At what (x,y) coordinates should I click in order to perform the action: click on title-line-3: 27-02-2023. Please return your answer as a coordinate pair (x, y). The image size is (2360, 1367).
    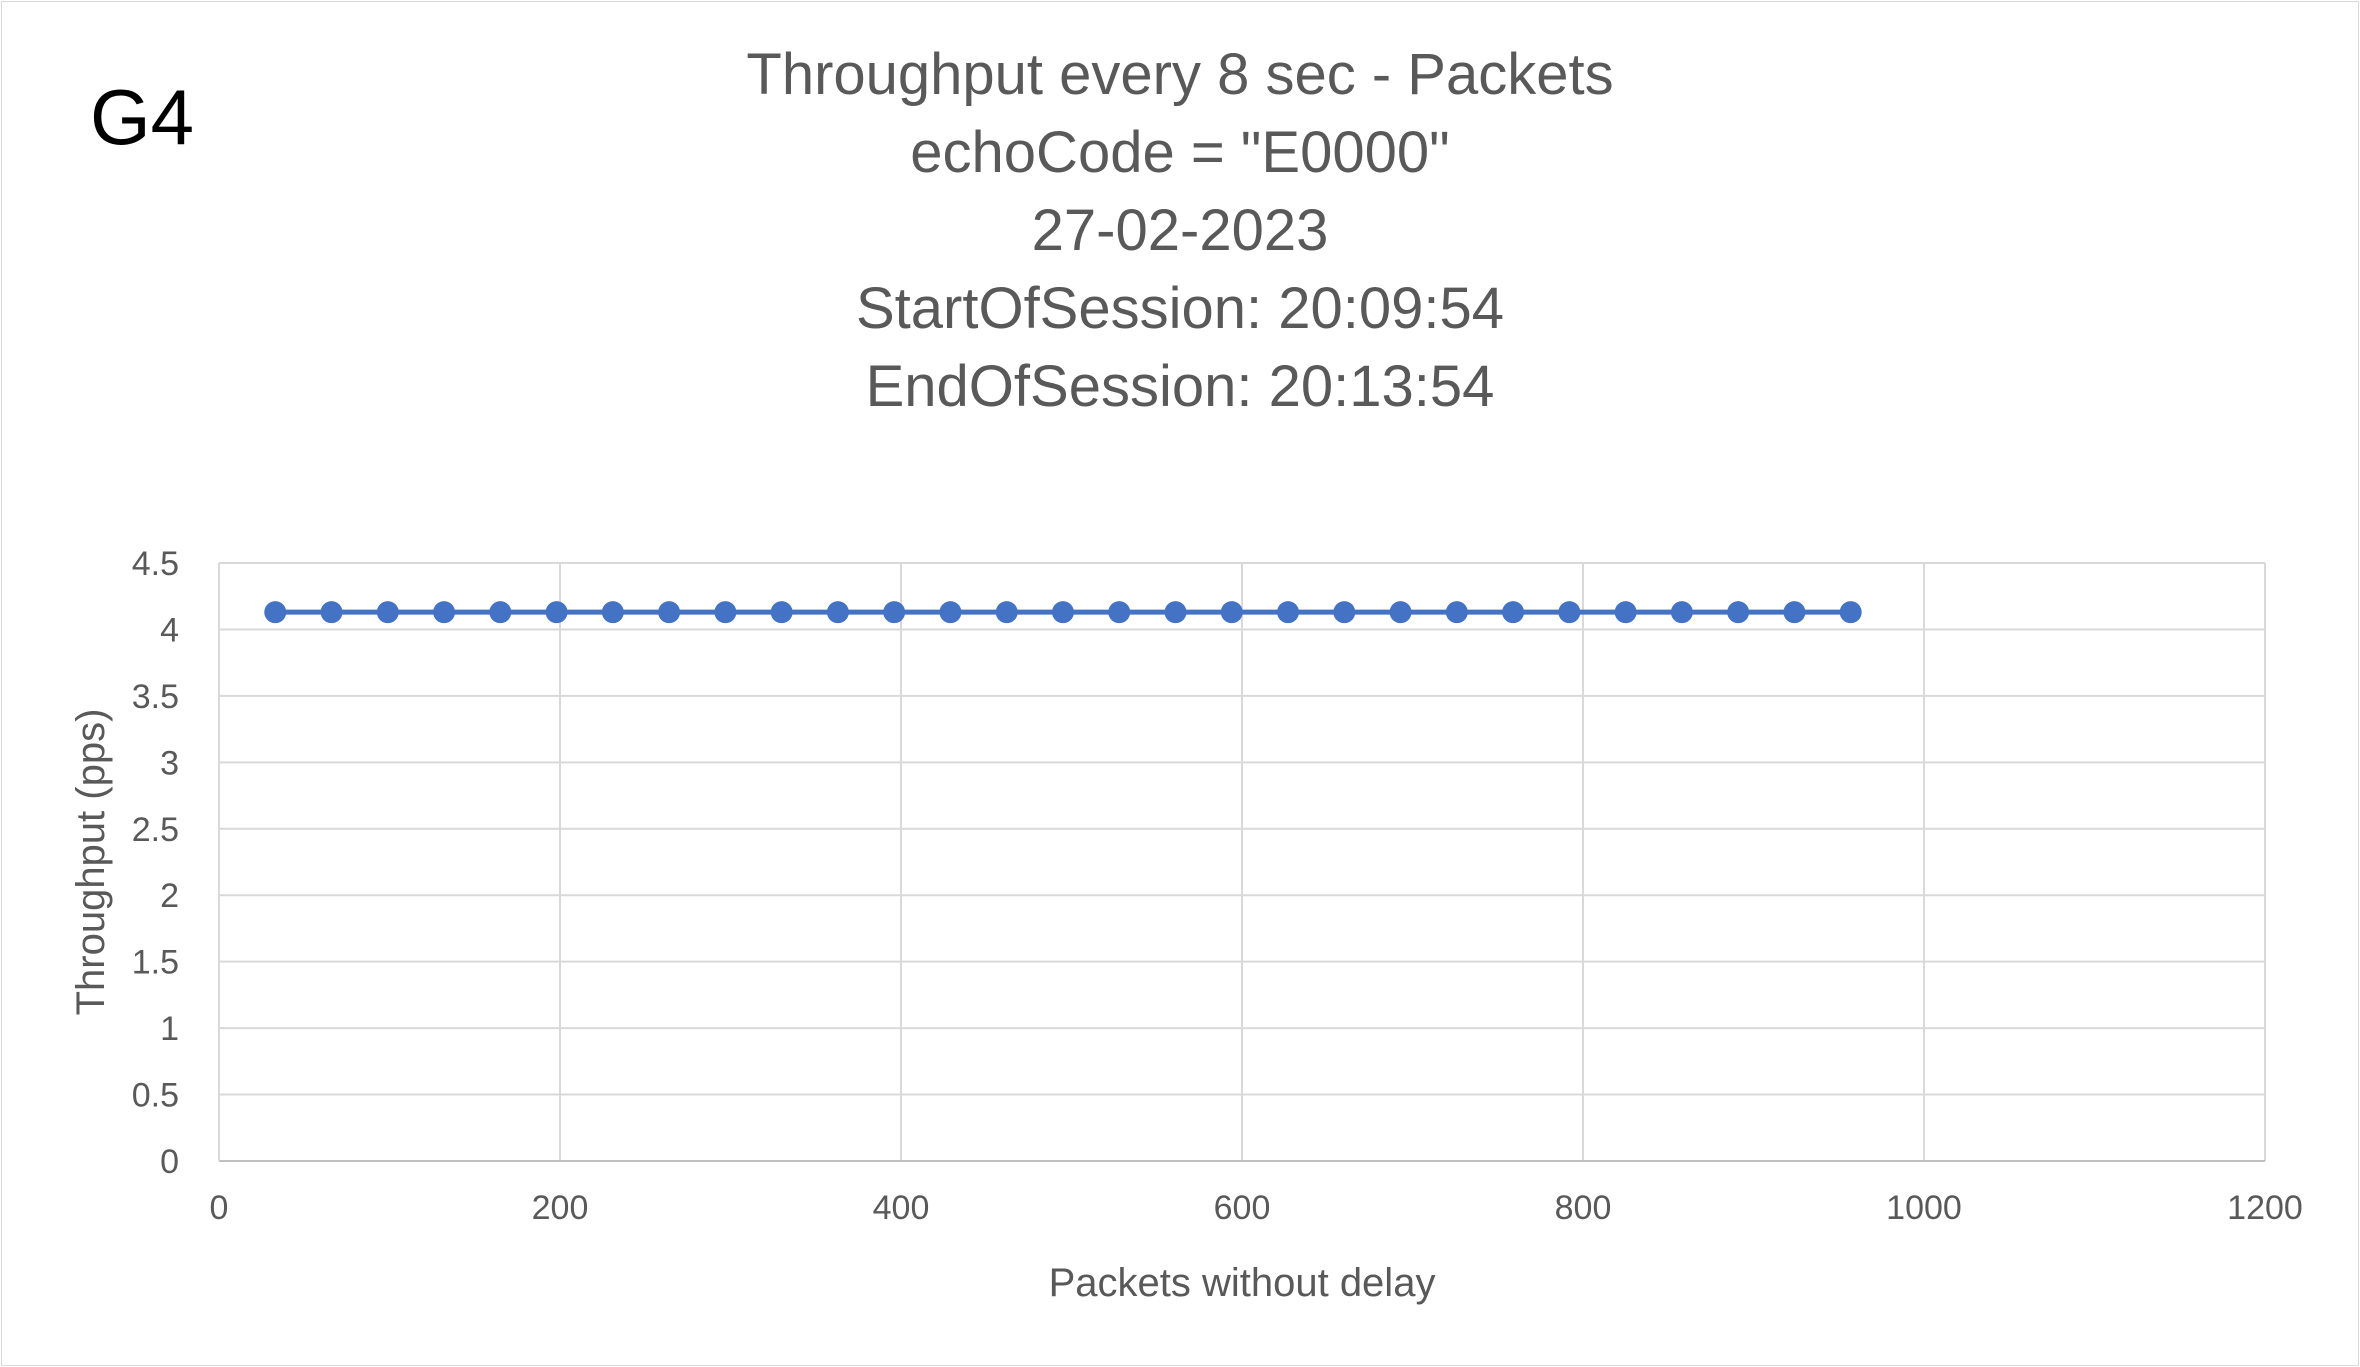
    Looking at the image, I should click on (1180, 230).